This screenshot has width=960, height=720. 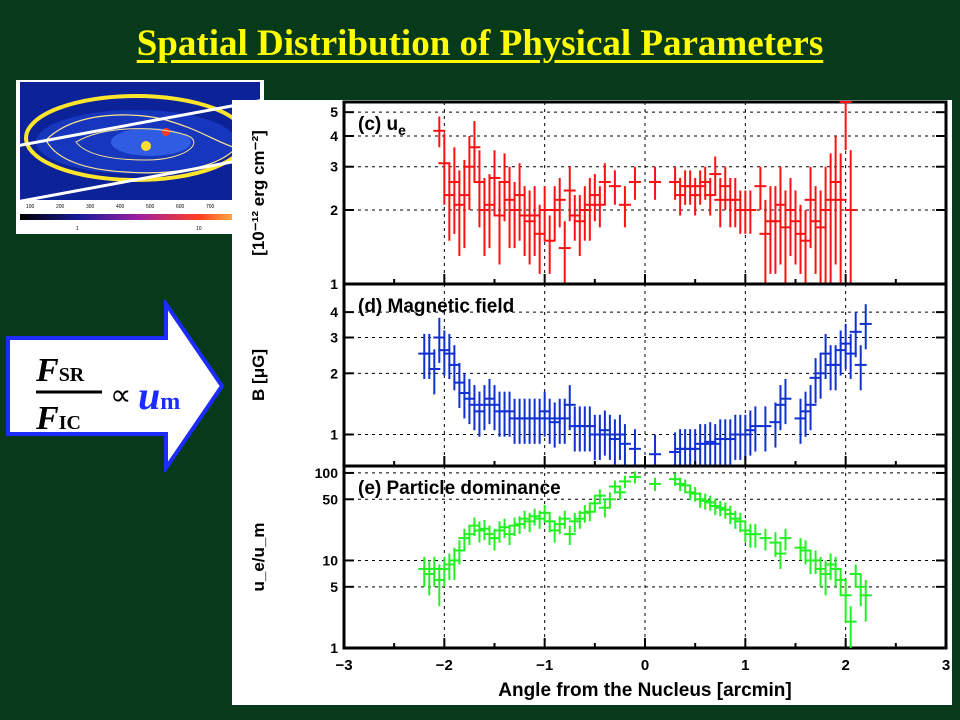 I want to click on proportional-symbol: ∝, so click(x=121, y=395).